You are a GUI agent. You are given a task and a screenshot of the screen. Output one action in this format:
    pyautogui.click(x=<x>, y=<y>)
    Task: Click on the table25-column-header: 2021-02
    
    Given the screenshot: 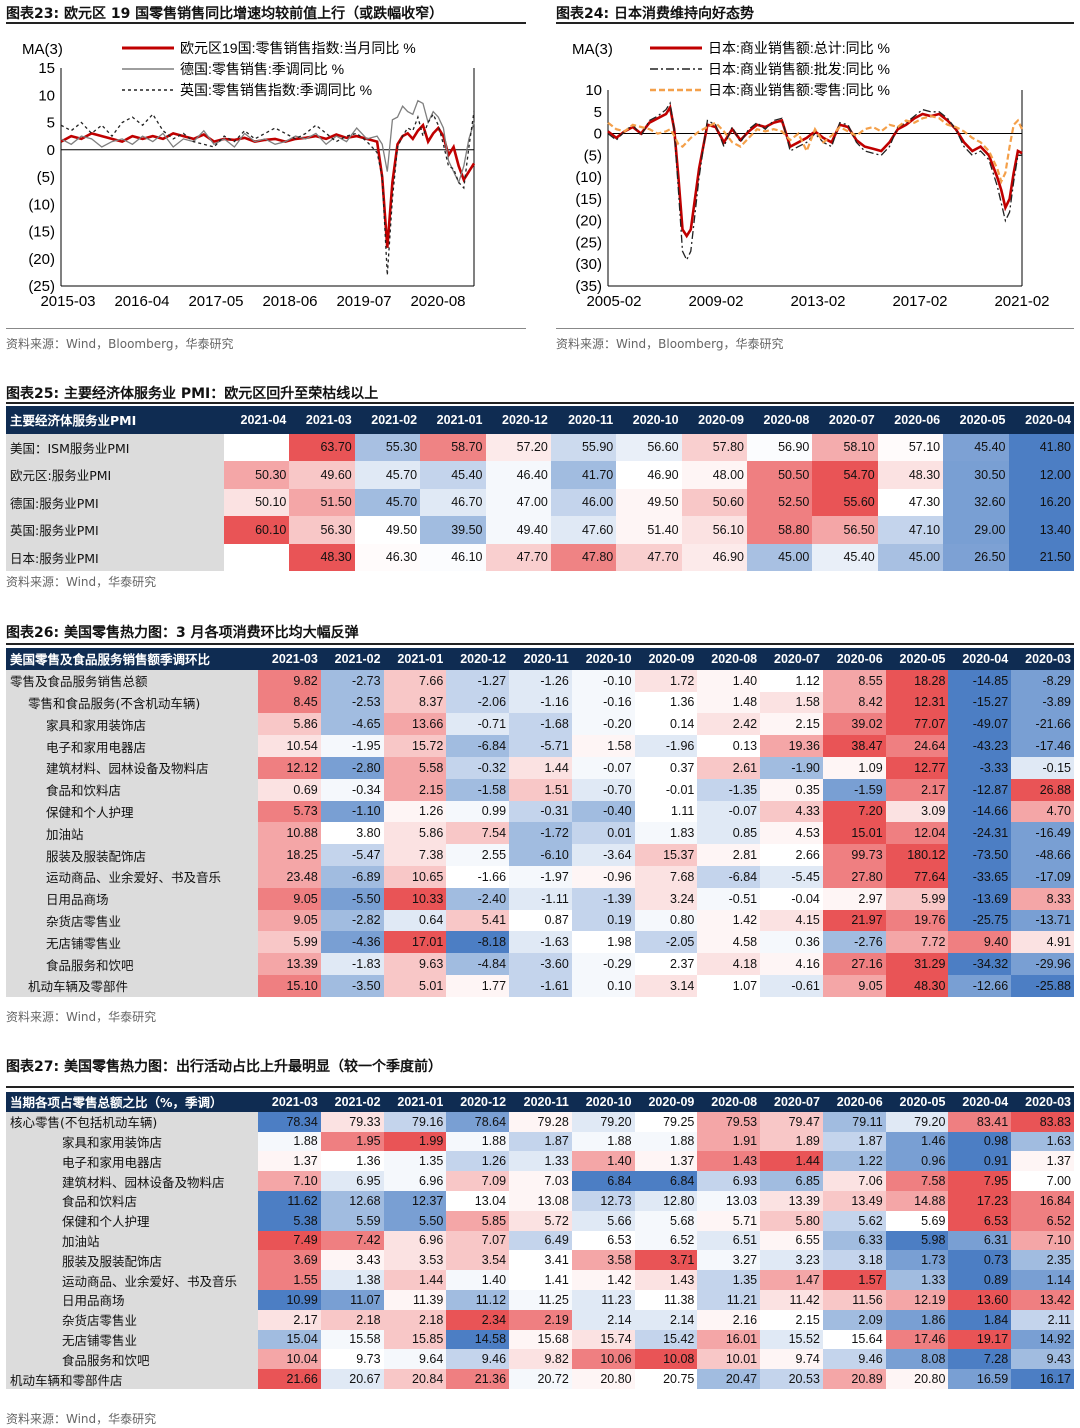 What is the action you would take?
    pyautogui.click(x=387, y=420)
    